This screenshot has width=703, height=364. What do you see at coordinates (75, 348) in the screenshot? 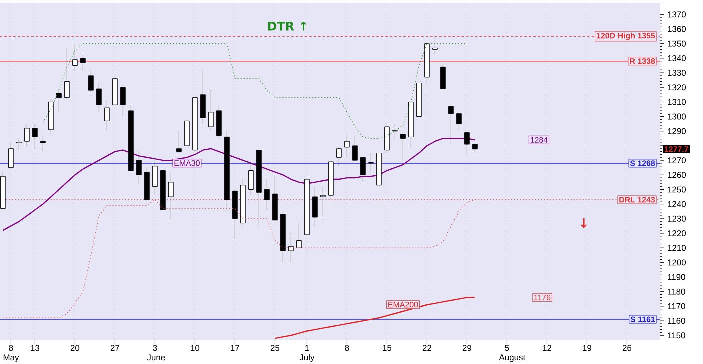
I see `x-tick-label: 20` at bounding box center [75, 348].